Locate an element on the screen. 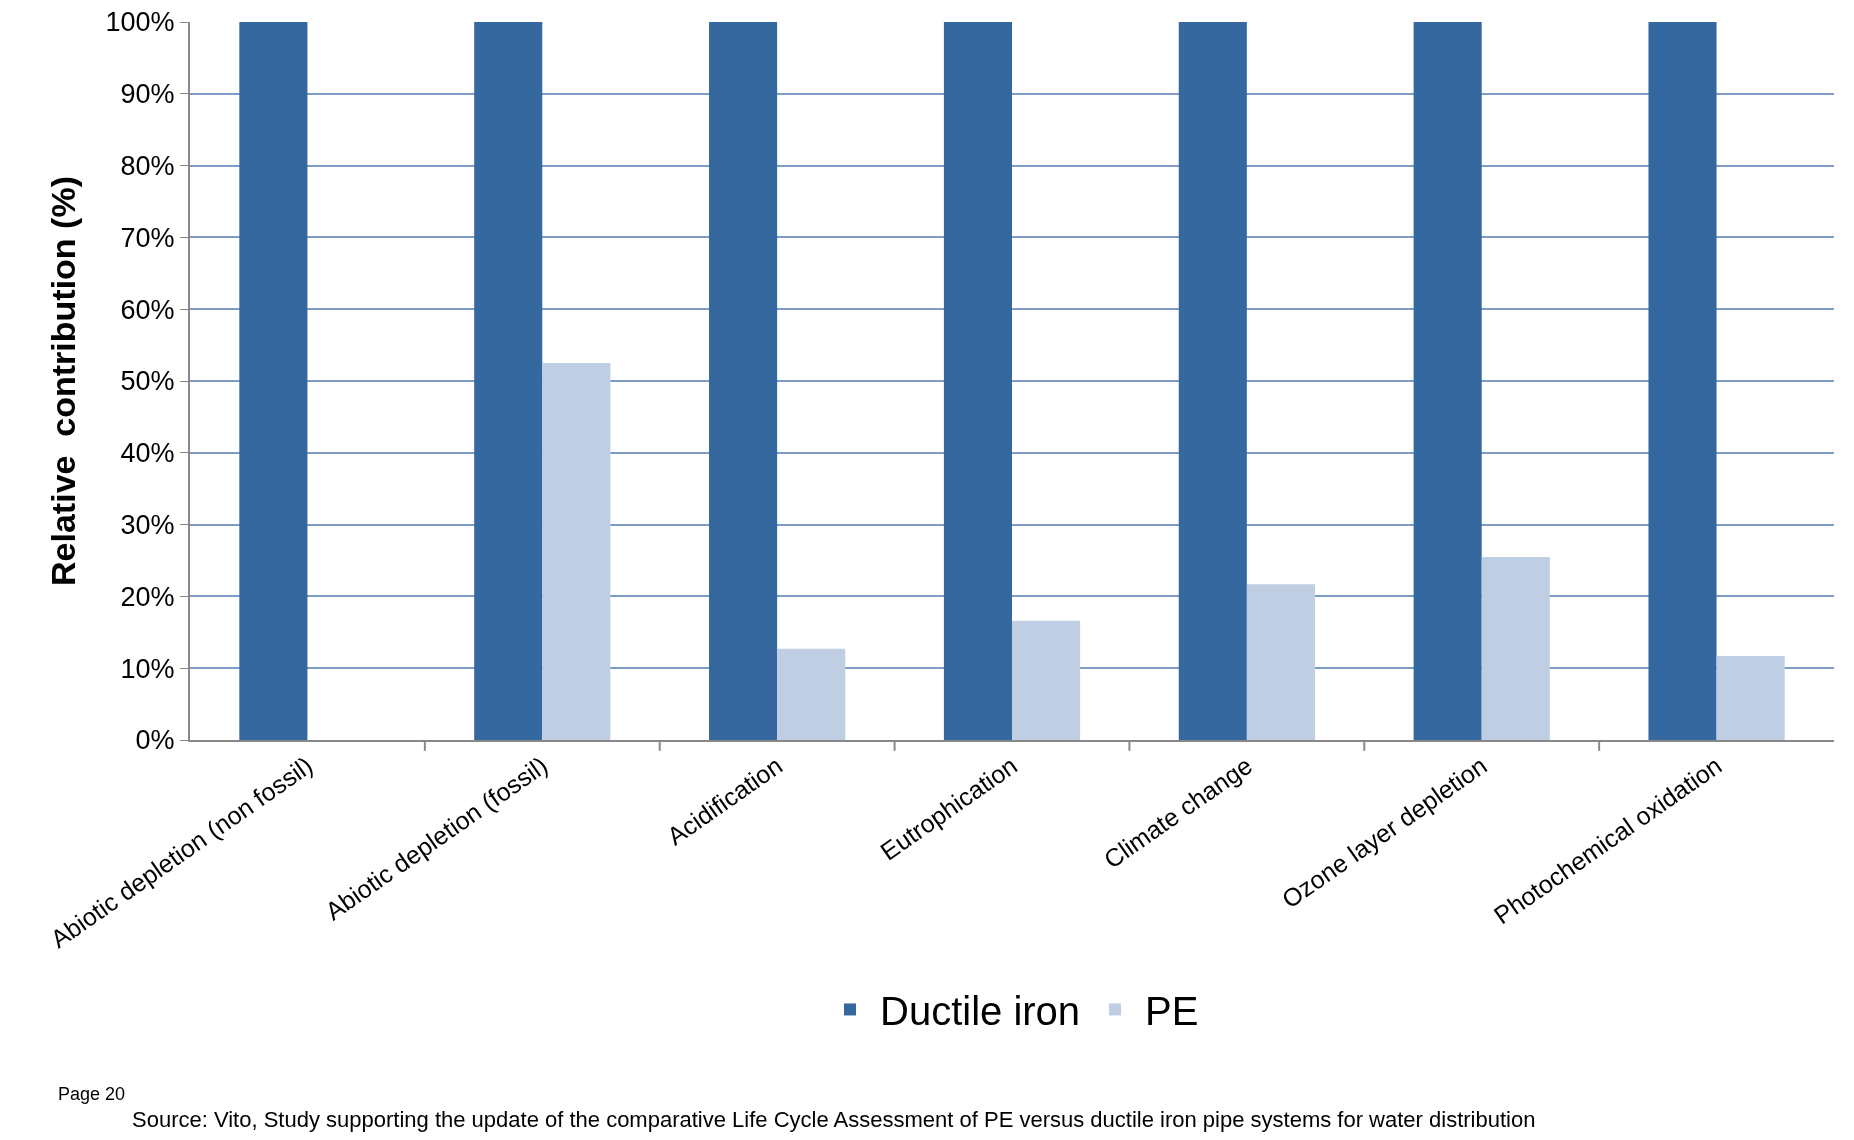 The height and width of the screenshot is (1140, 1854). legend-label: PE is located at coordinates (1172, 1011).